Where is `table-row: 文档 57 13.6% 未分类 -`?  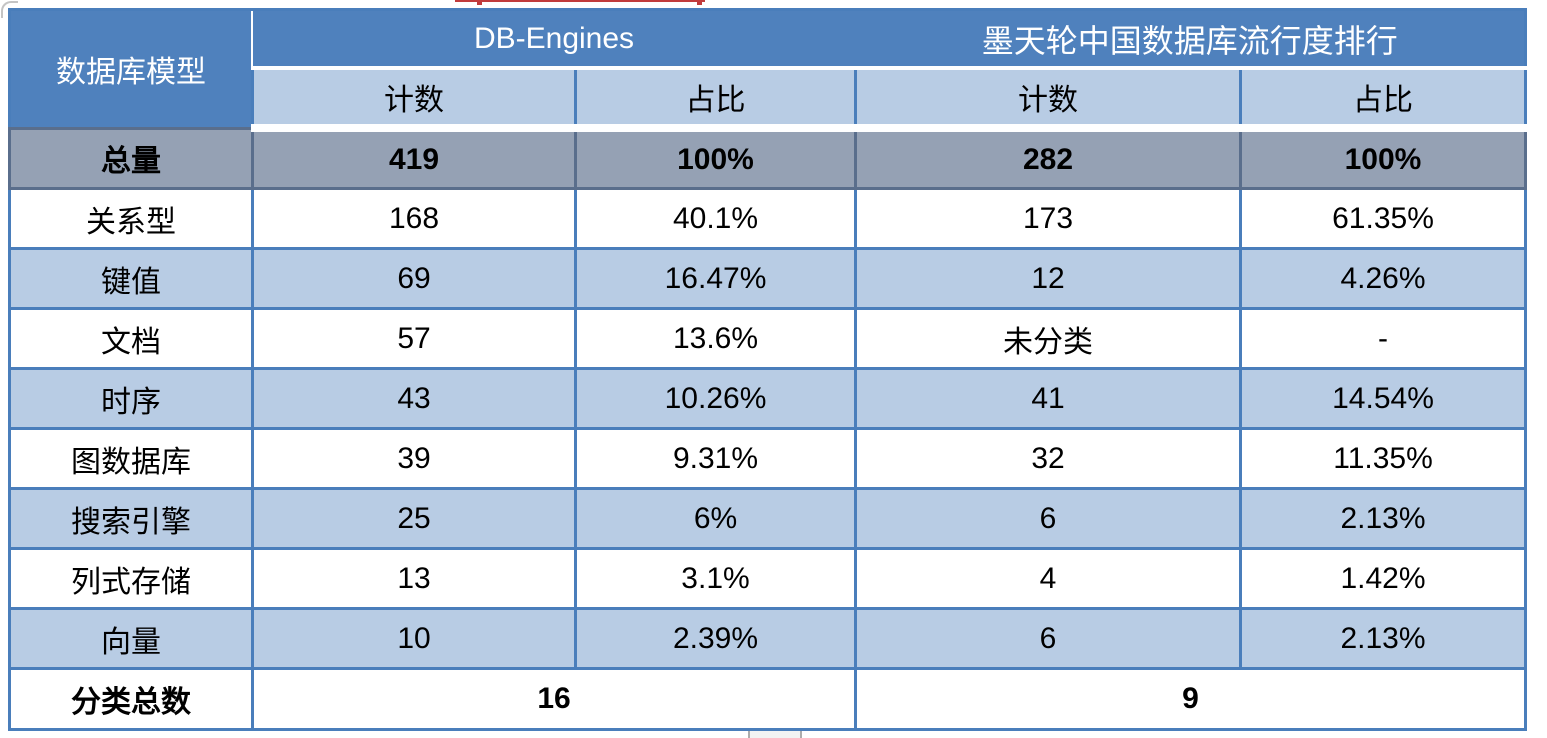
table-row: 文档 57 13.6% 未分类 - is located at coordinates (767, 338).